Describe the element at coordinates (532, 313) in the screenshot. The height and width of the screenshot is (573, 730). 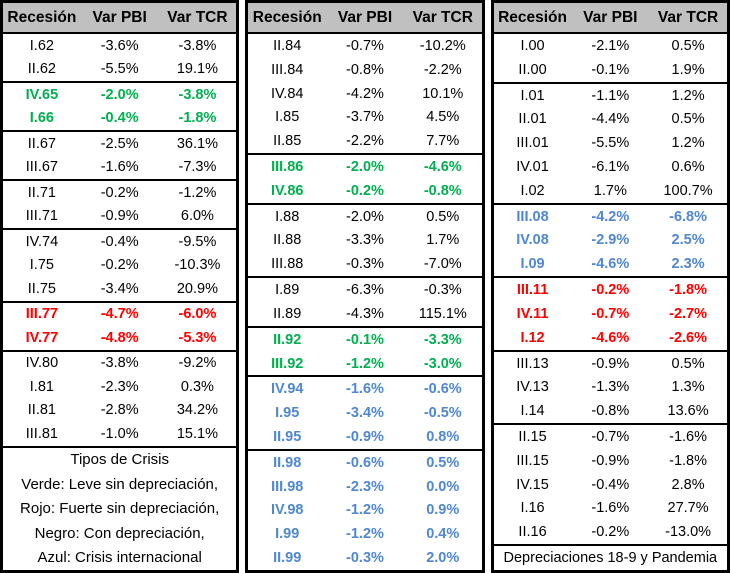
I see `cell-recession: IV.11` at that location.